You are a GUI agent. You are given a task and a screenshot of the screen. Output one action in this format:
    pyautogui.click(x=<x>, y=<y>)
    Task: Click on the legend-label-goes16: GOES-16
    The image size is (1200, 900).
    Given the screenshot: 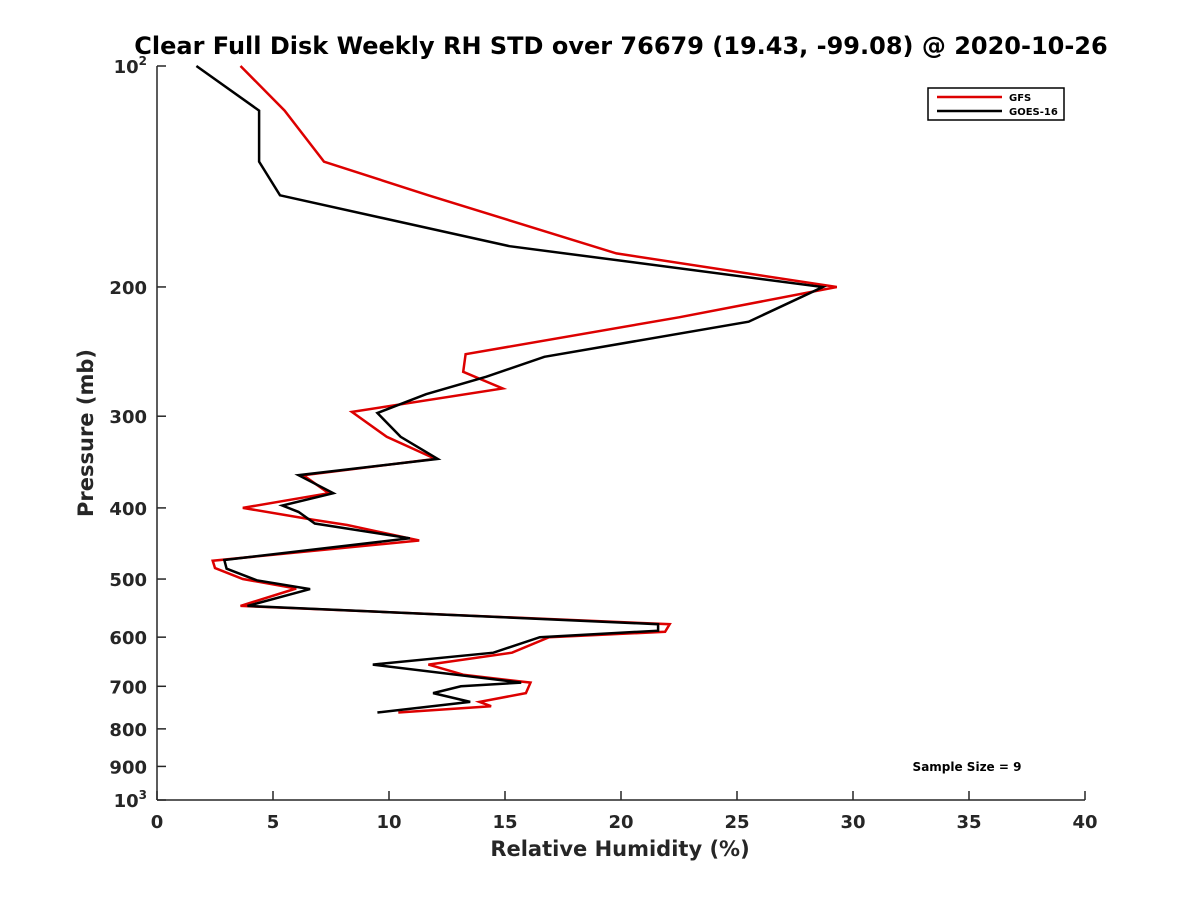 What is the action you would take?
    pyautogui.click(x=1033, y=112)
    